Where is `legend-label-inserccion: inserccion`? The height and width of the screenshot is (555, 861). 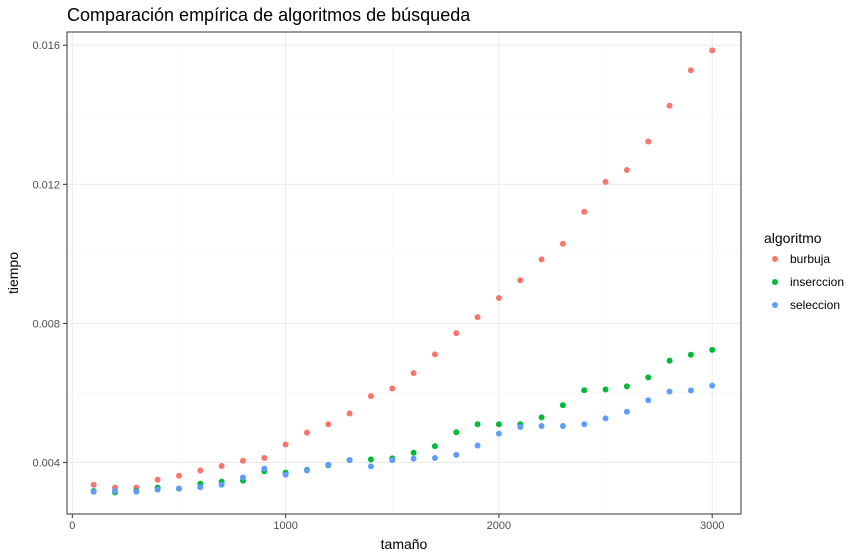 legend-label-inserccion: inserccion is located at coordinates (817, 282).